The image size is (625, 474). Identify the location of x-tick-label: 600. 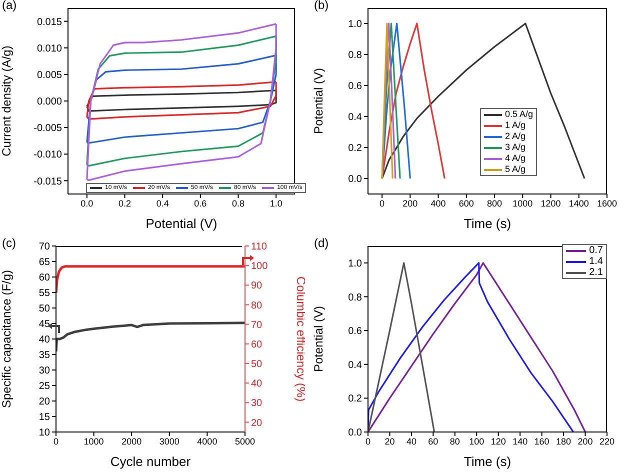
(466, 203).